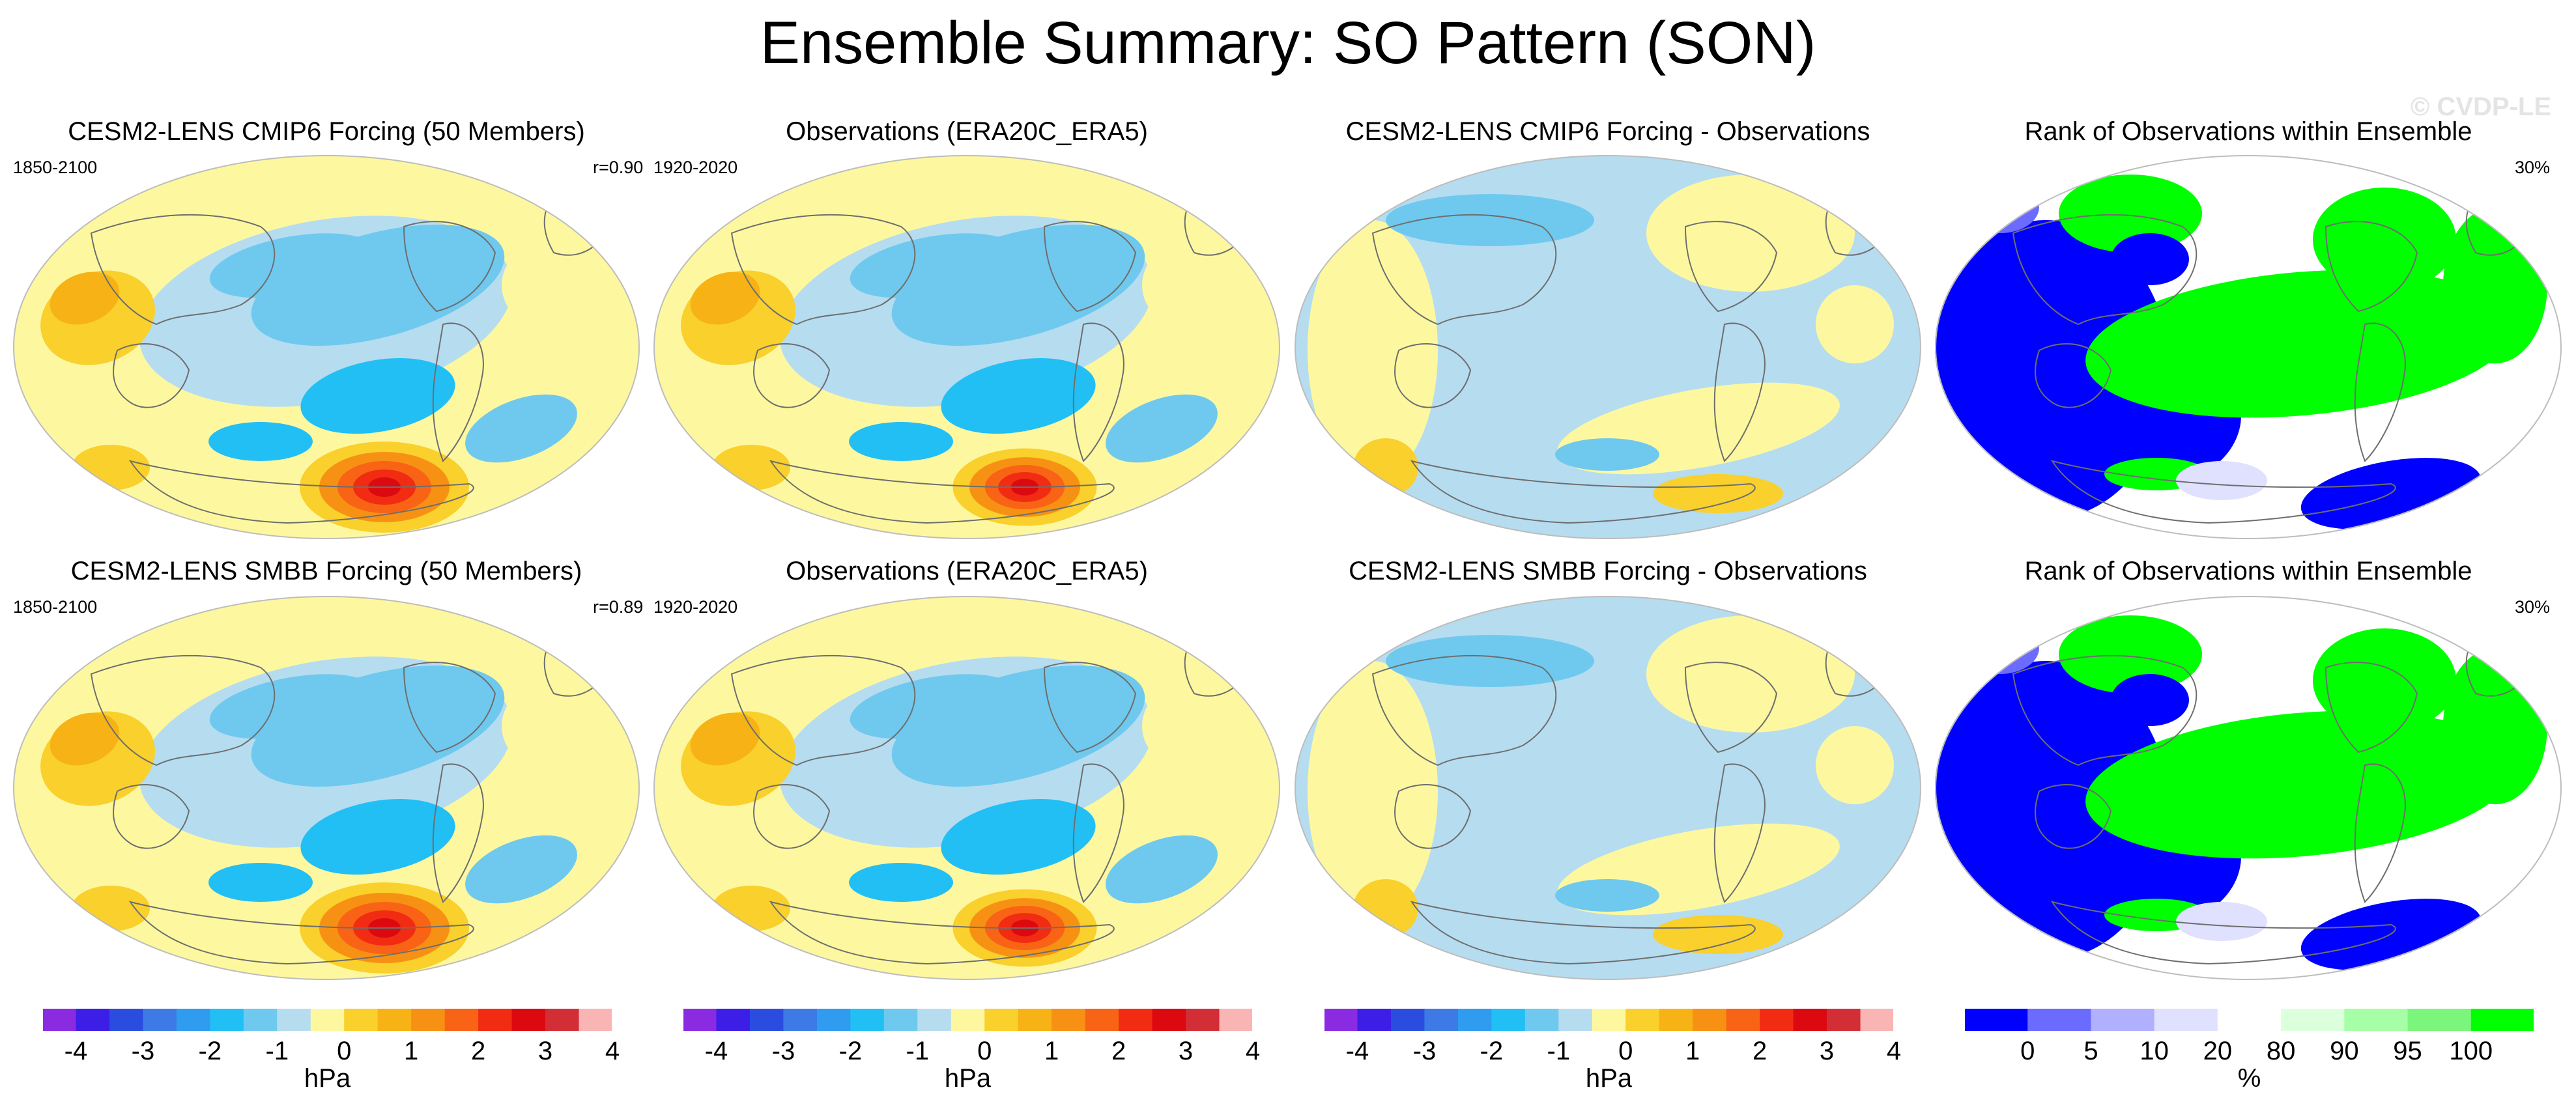 The height and width of the screenshot is (1109, 2576). Describe the element at coordinates (277, 1051) in the screenshot. I see `colorbar-tick-label: -1` at that location.